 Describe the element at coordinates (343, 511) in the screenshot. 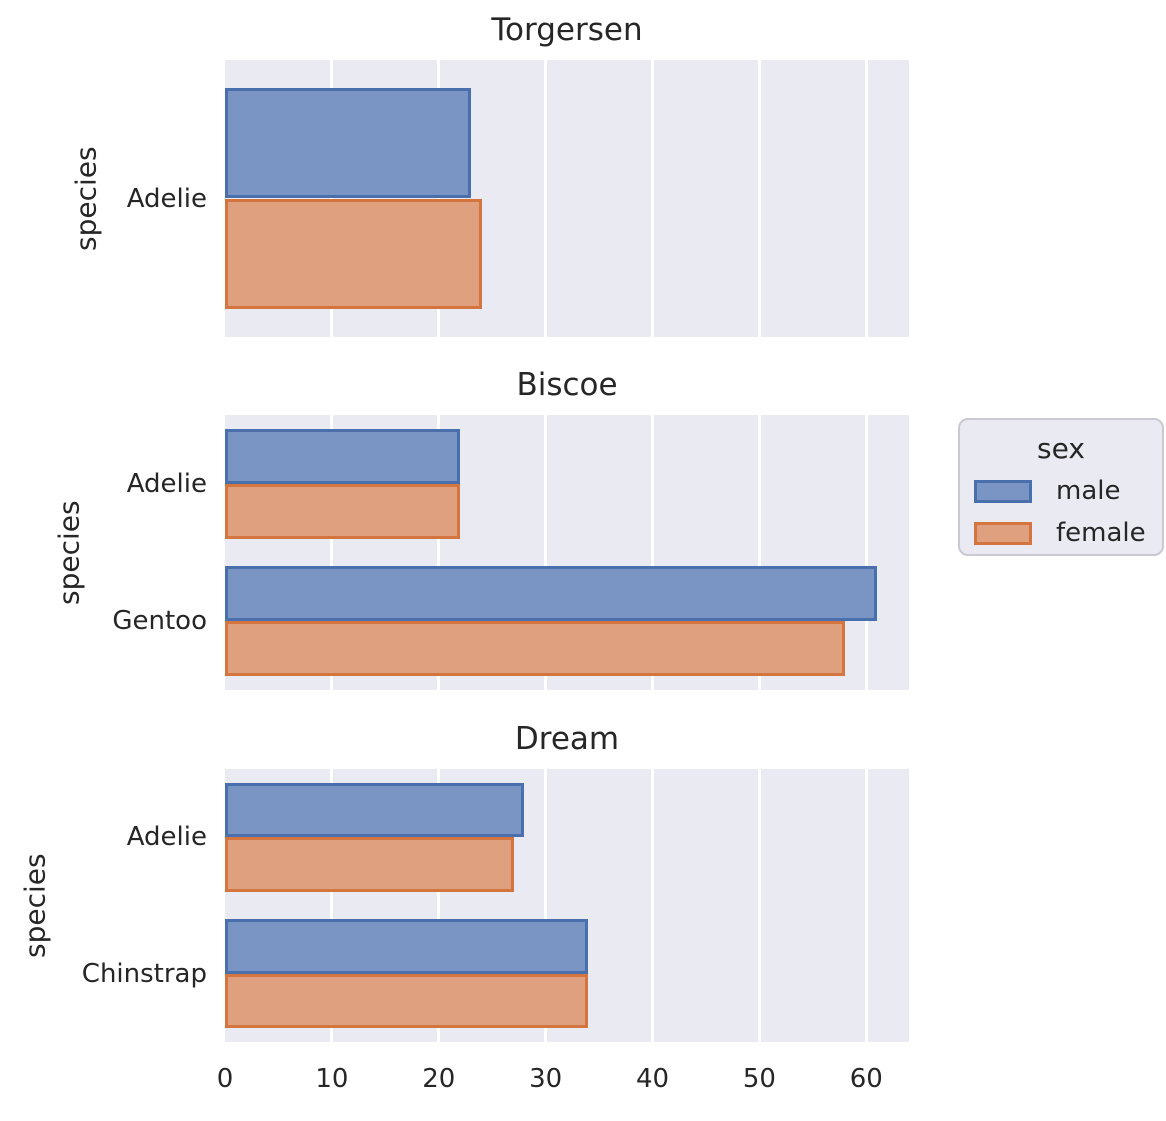

I see `bar-biscoe-adelie-female` at that location.